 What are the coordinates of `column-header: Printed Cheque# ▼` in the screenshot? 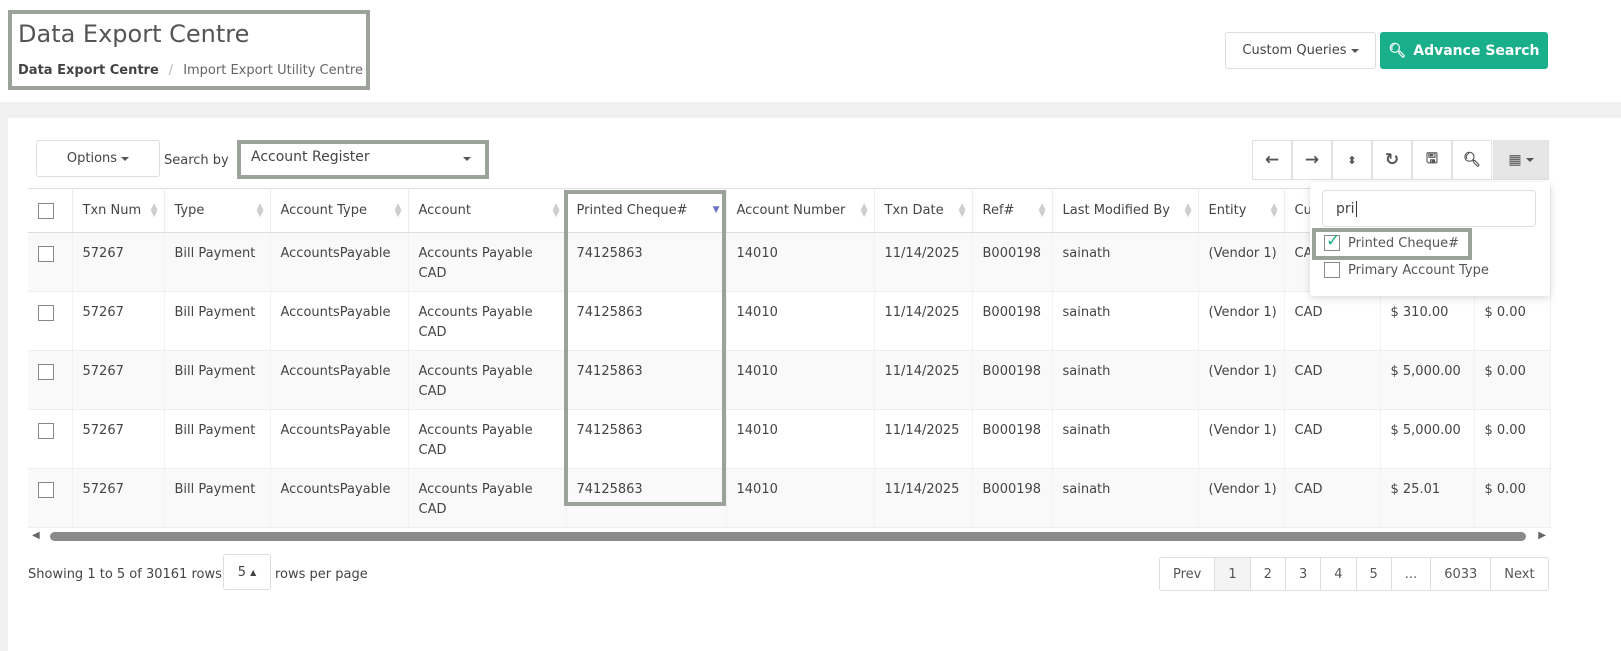 It's located at (646, 210).